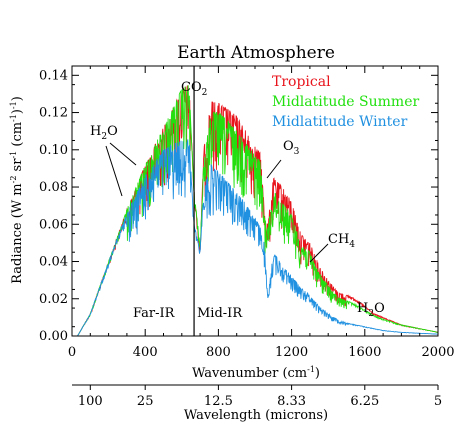 The width and height of the screenshot is (463, 427). Describe the element at coordinates (437, 352) in the screenshot. I see `x-tick-label: 2000` at that location.